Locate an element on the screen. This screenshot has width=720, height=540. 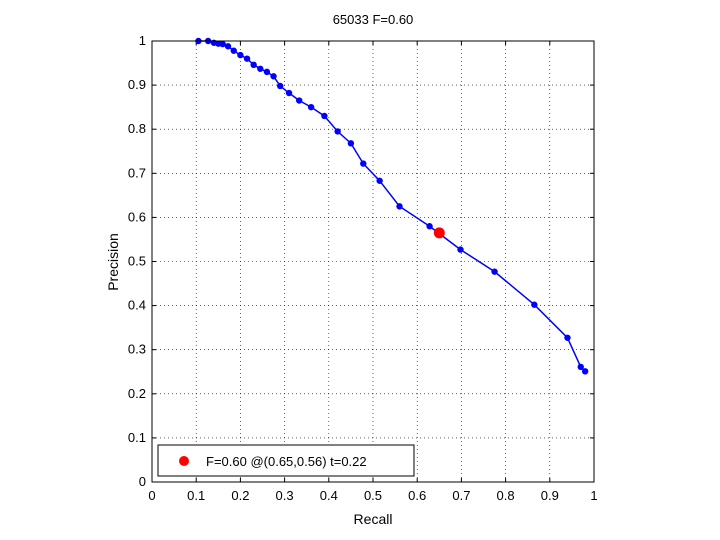
x-tick-label: 1 is located at coordinates (593, 495).